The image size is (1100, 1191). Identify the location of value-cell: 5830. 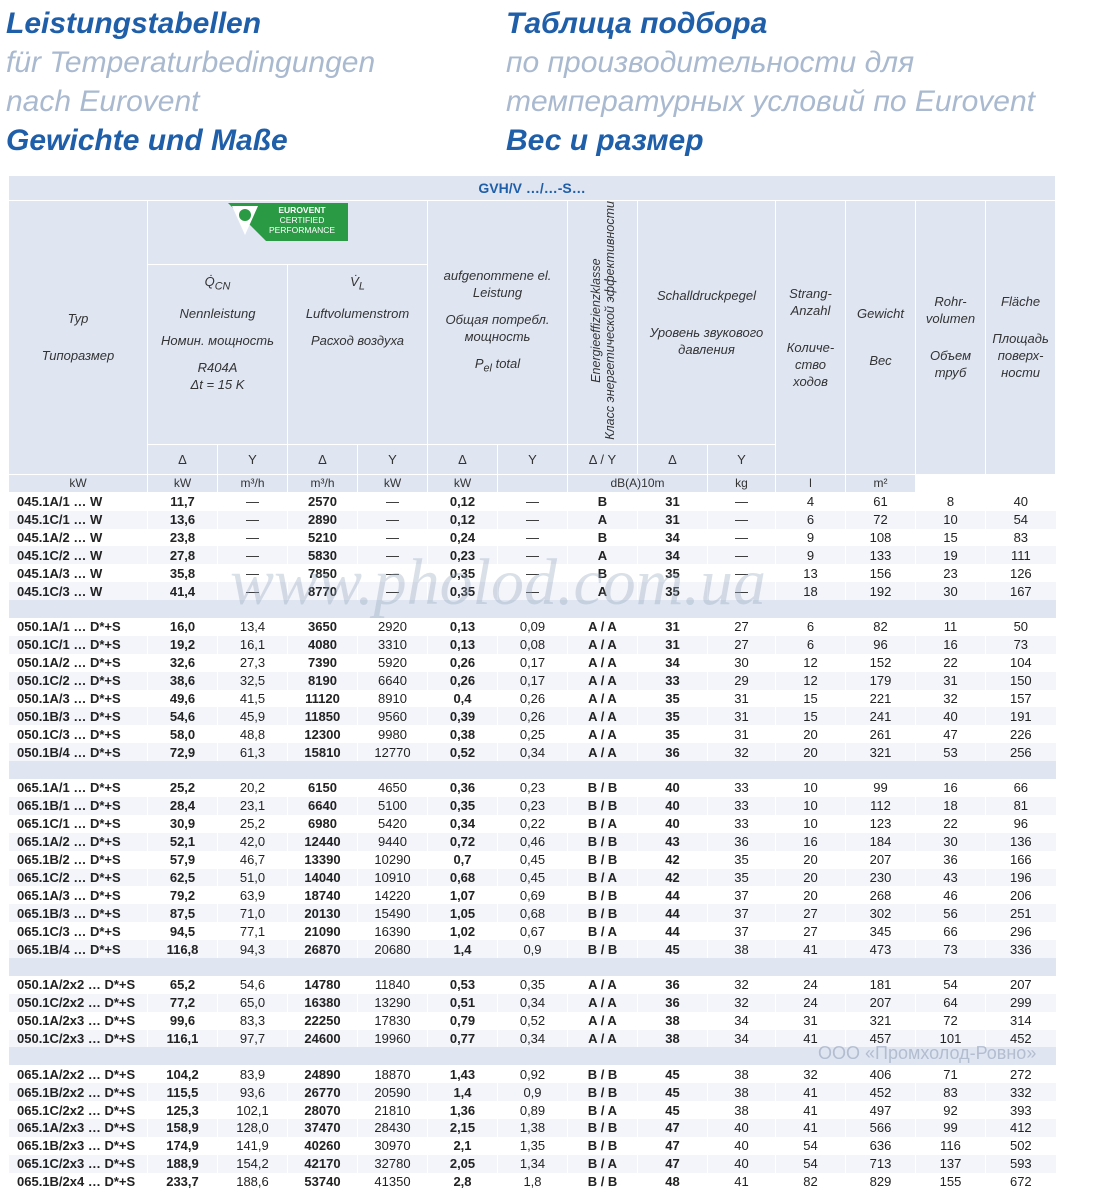
(322, 555).